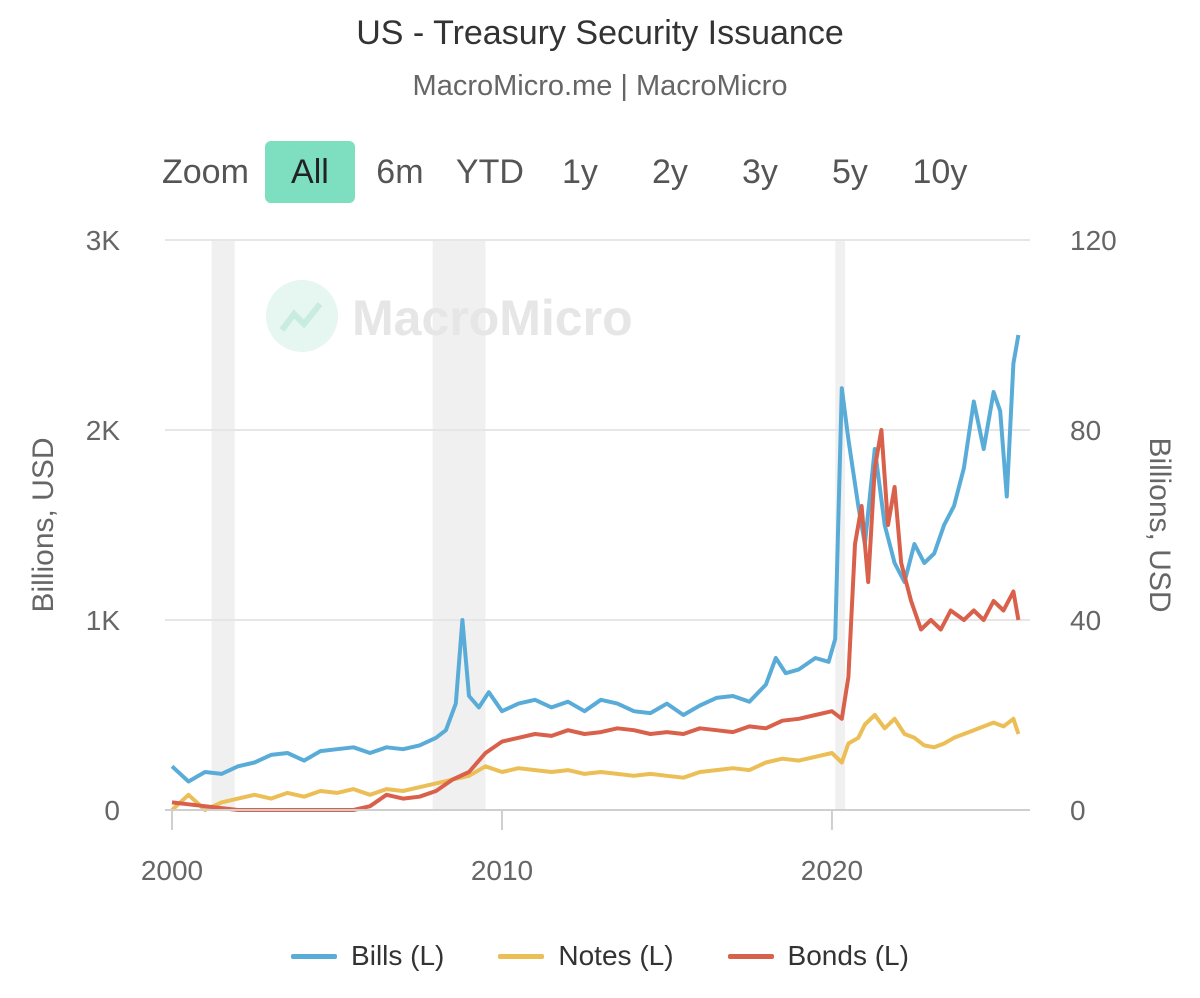 This screenshot has width=1200, height=998. Describe the element at coordinates (489, 172) in the screenshot. I see `zoom-button-ytd: YTD` at that location.